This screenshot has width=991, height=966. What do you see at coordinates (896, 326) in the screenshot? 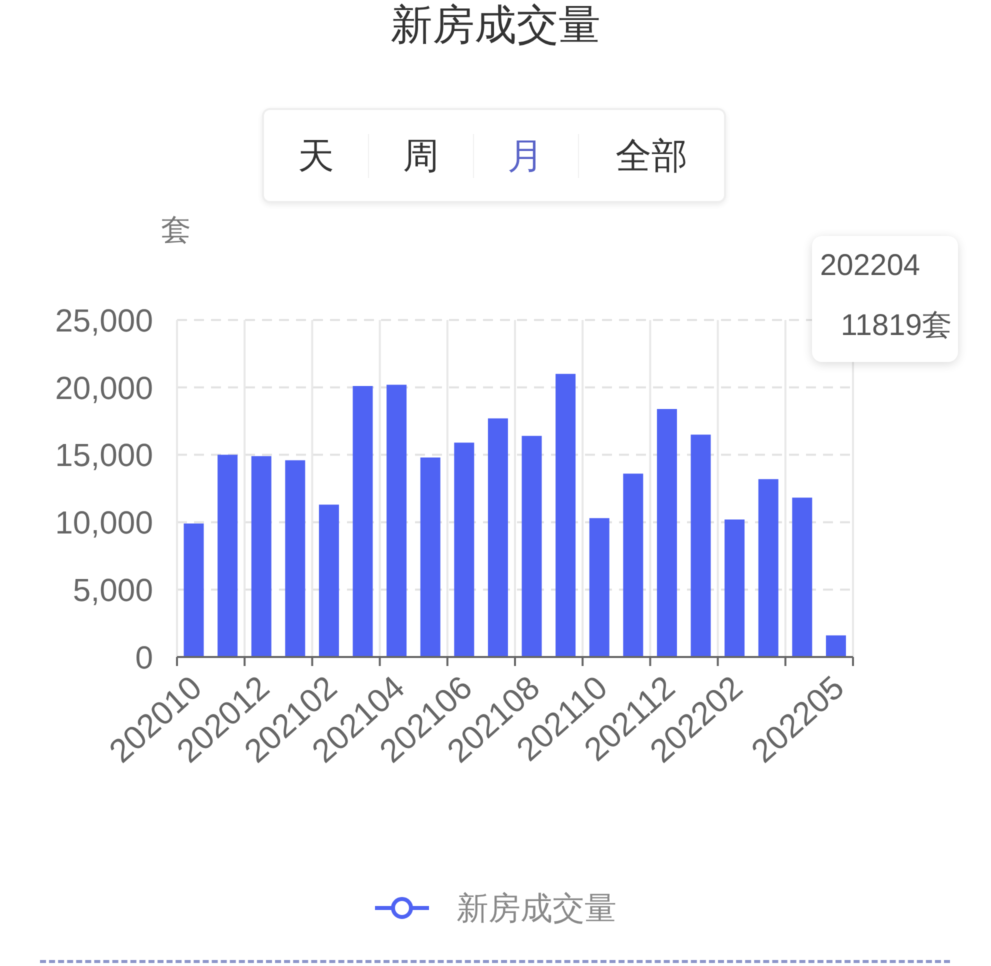
I see `annotation: 11819套` at bounding box center [896, 326].